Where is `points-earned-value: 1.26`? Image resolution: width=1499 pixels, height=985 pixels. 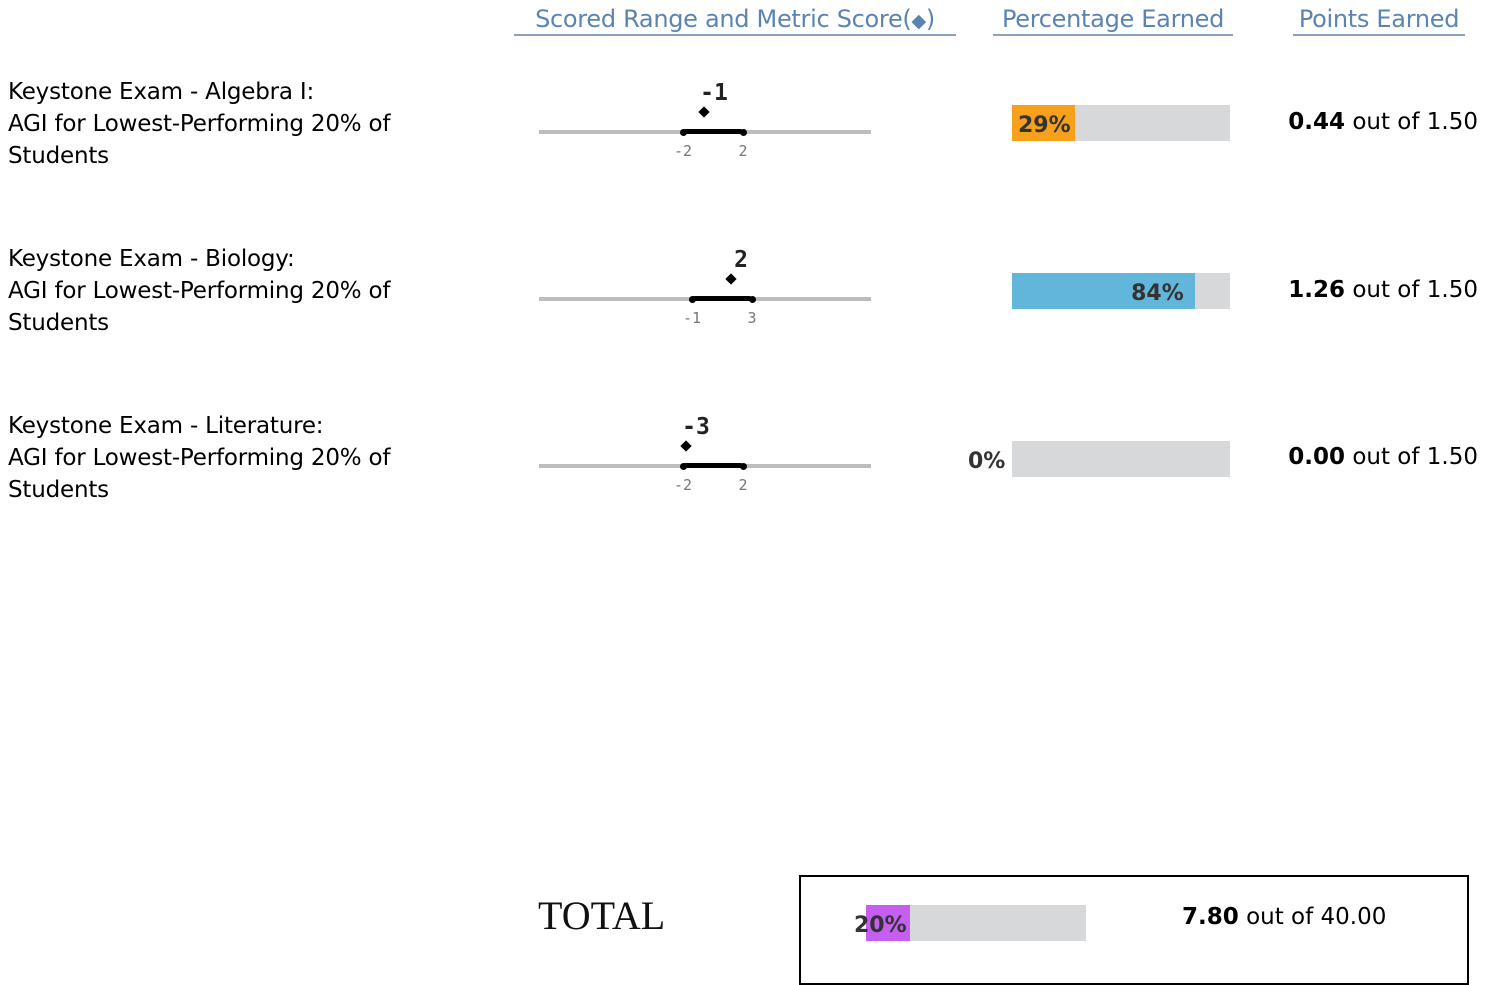
points-earned-value: 1.26 is located at coordinates (1316, 290).